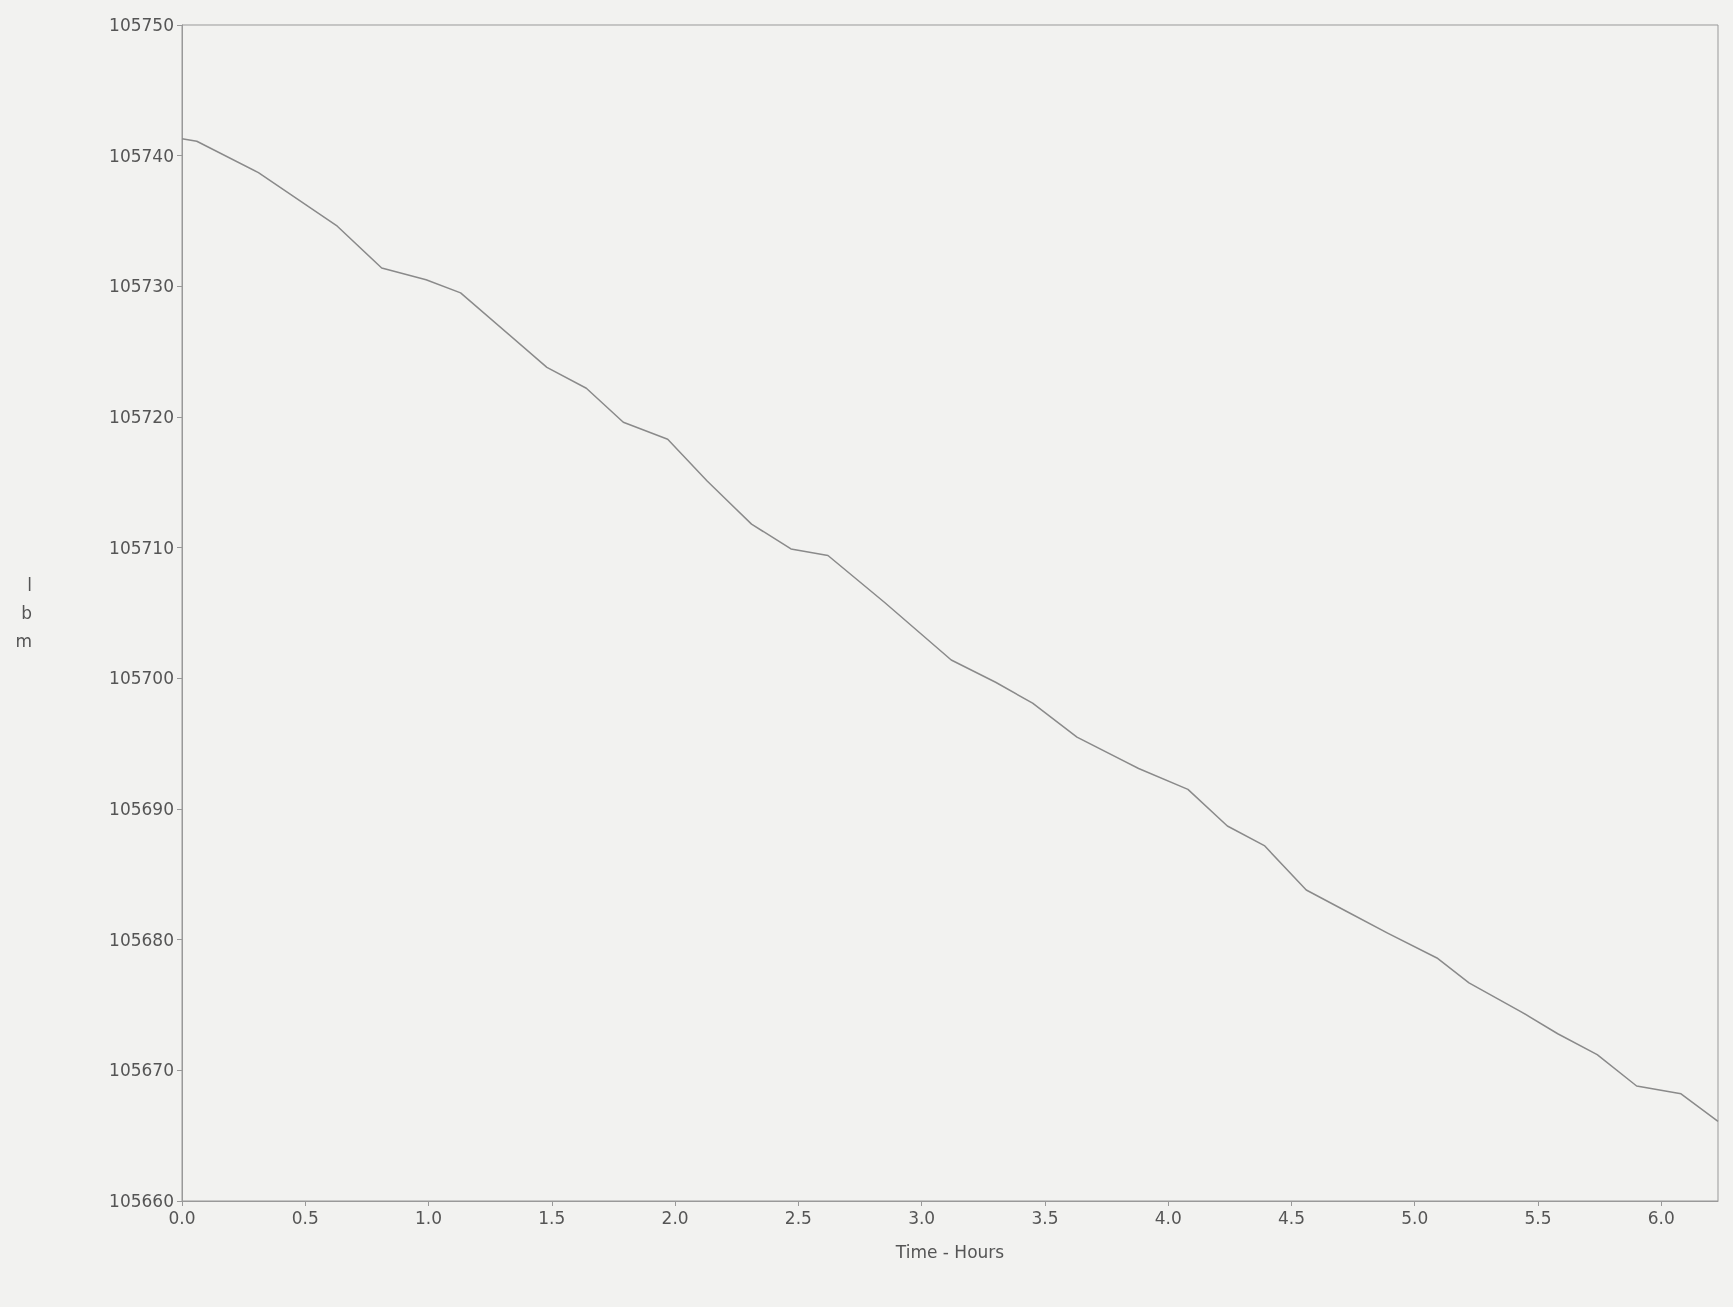 The height and width of the screenshot is (1307, 1733). Describe the element at coordinates (1168, 1217) in the screenshot. I see `x-tick-label: 4.0` at that location.